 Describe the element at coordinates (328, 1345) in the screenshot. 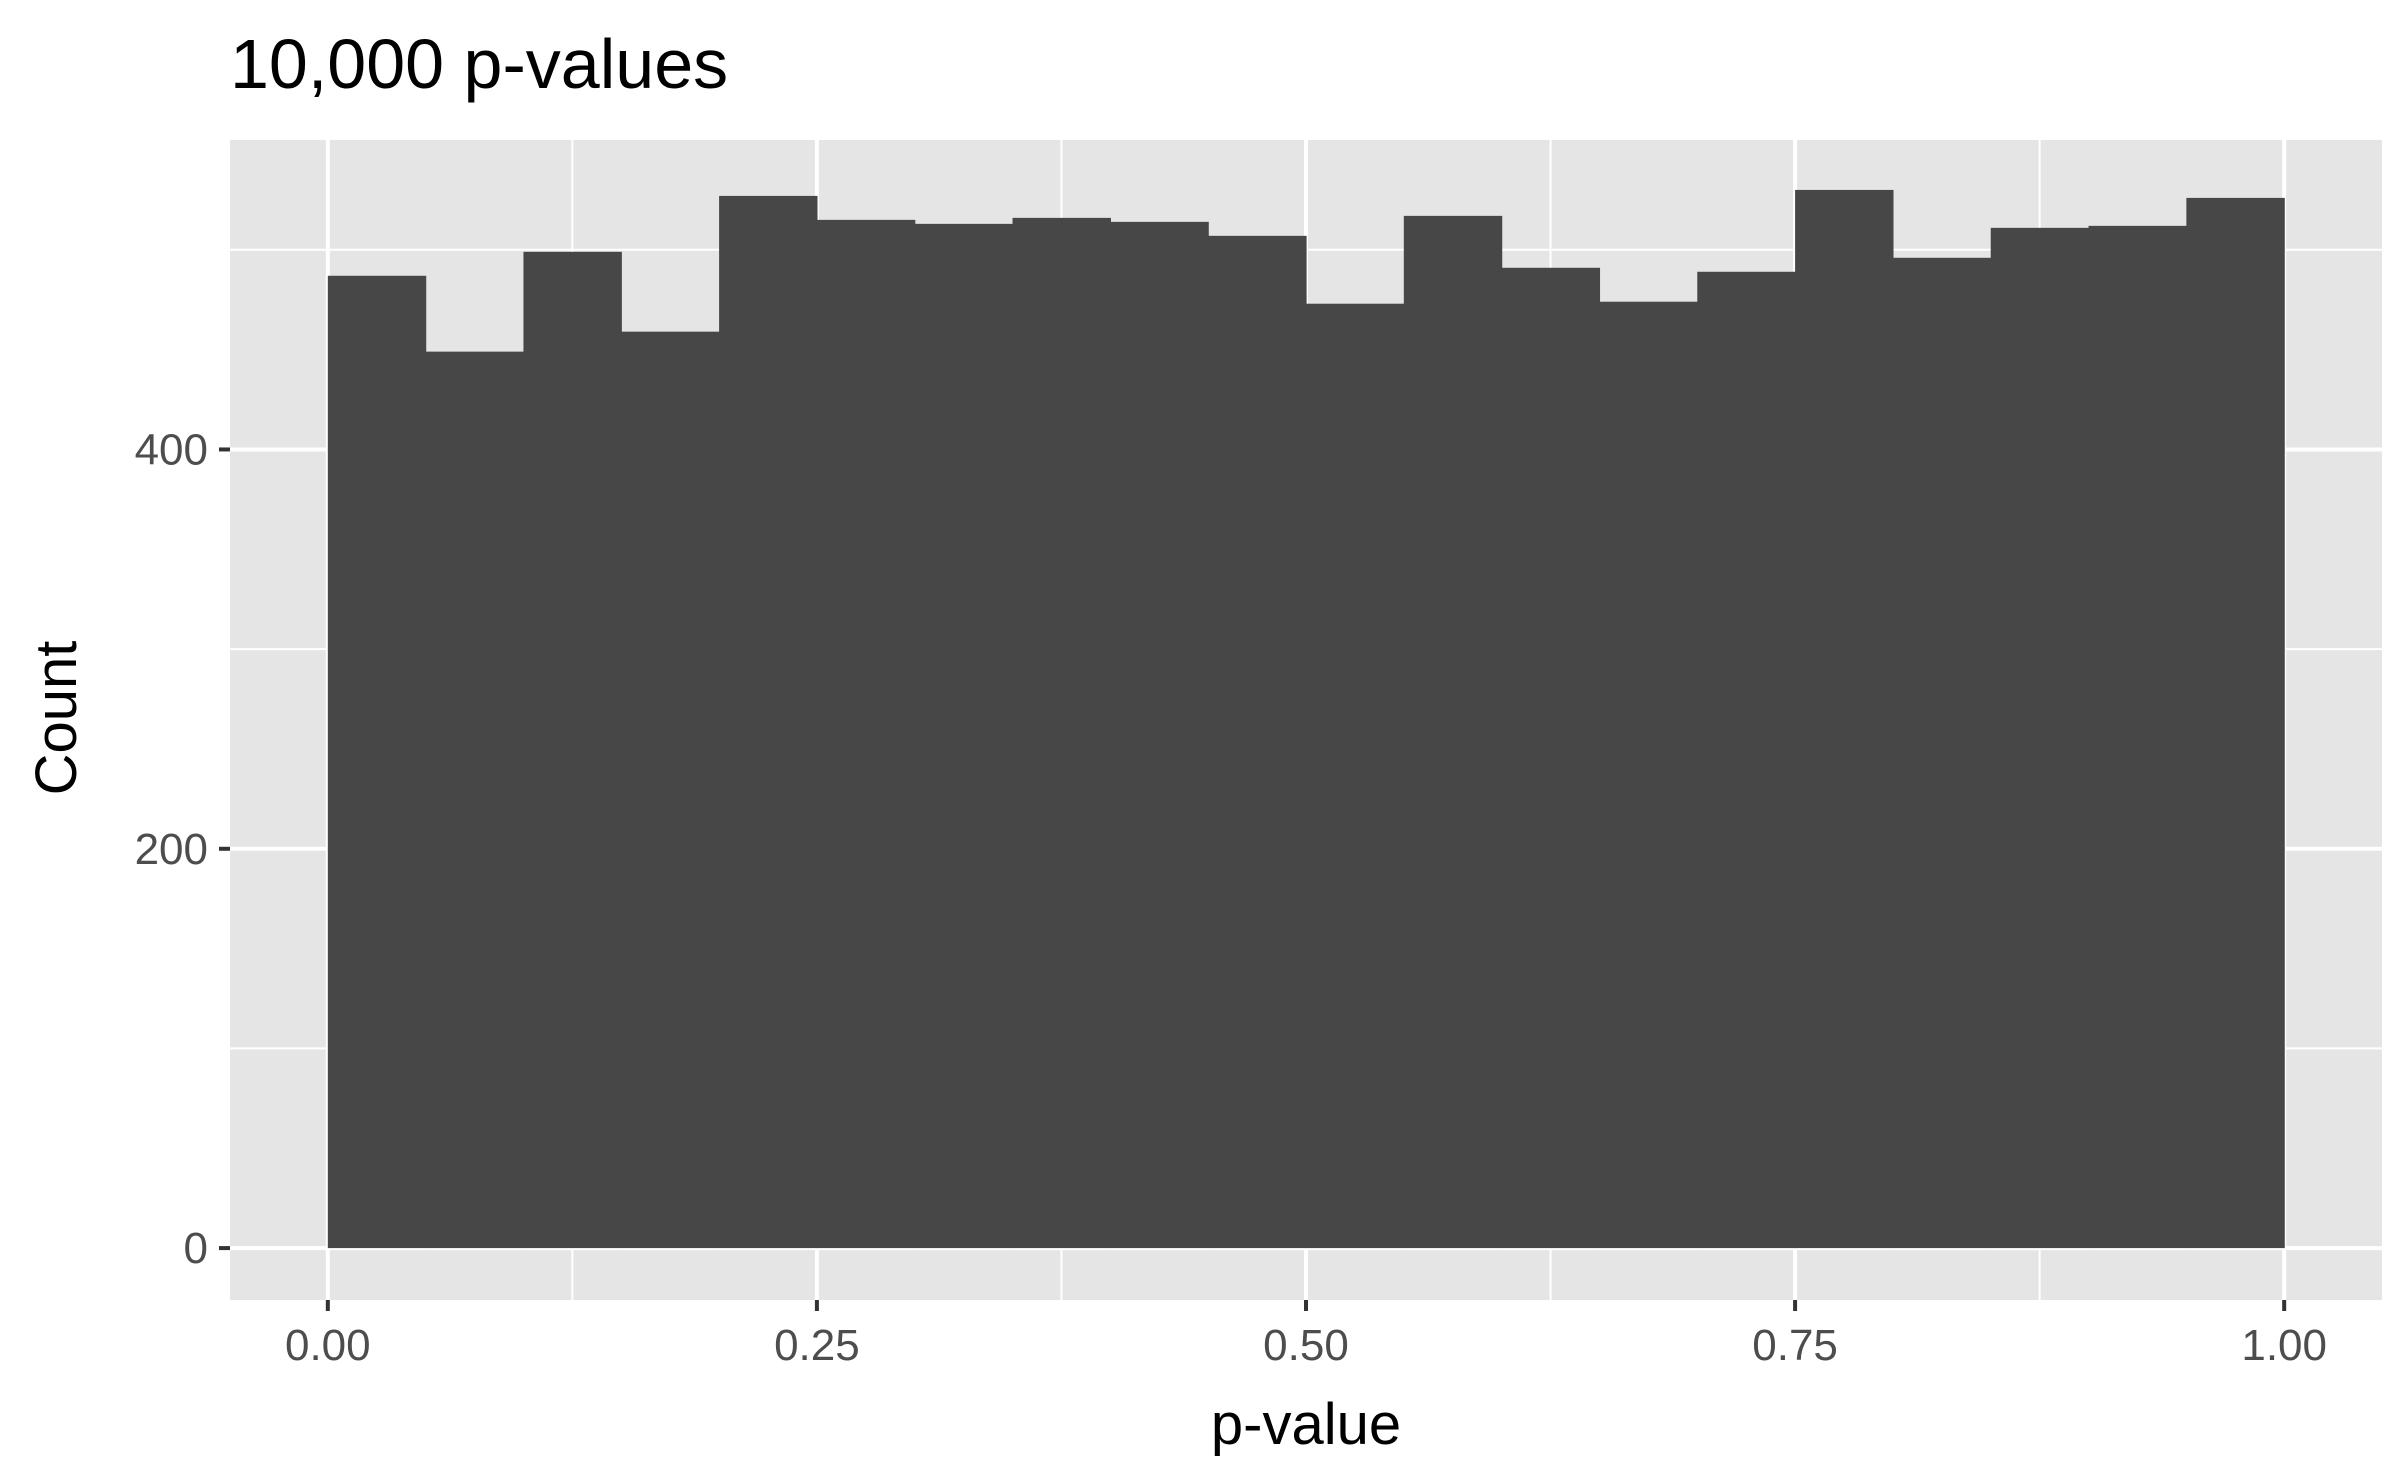

I see `x-tick-label: 0.00` at that location.